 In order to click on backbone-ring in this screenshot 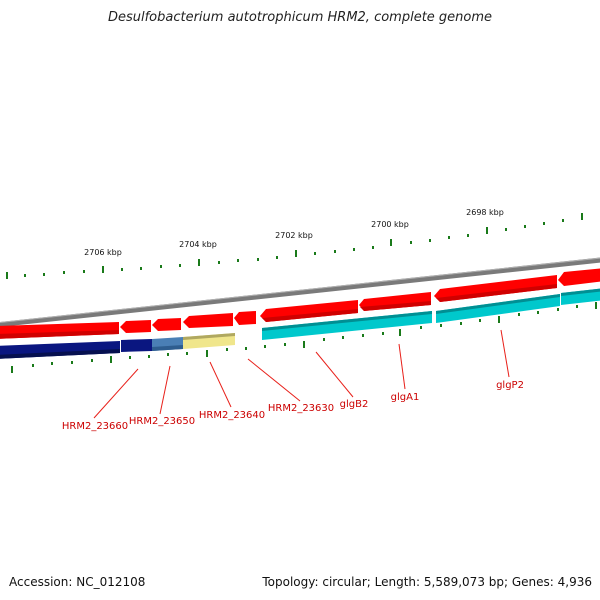, I will do `click(300, 292)`.